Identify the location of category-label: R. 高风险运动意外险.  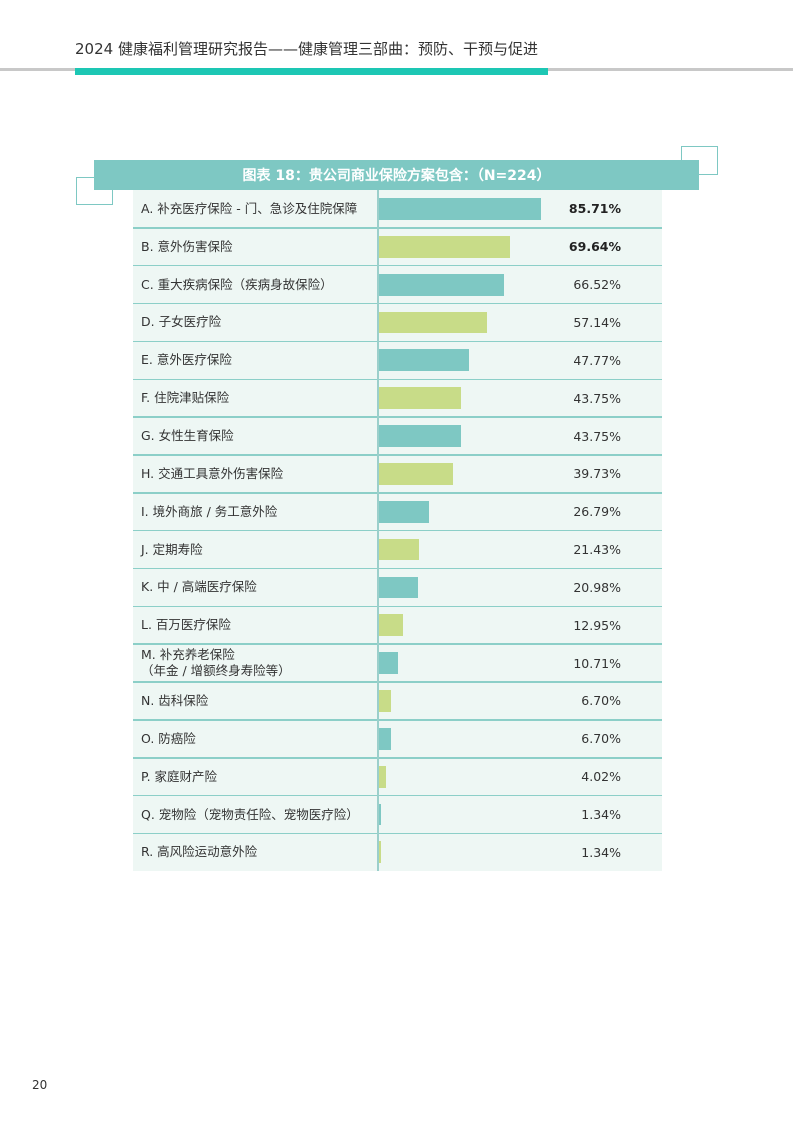
(199, 852).